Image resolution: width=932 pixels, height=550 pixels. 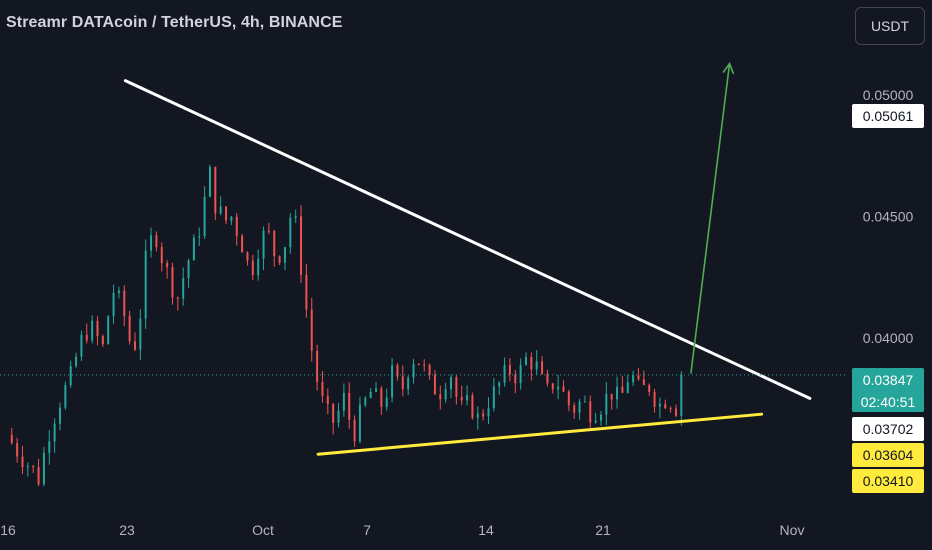 What do you see at coordinates (174, 22) in the screenshot?
I see `chart-title: Streamr DATAcoin / TetherUS, 4h, BINANCE` at bounding box center [174, 22].